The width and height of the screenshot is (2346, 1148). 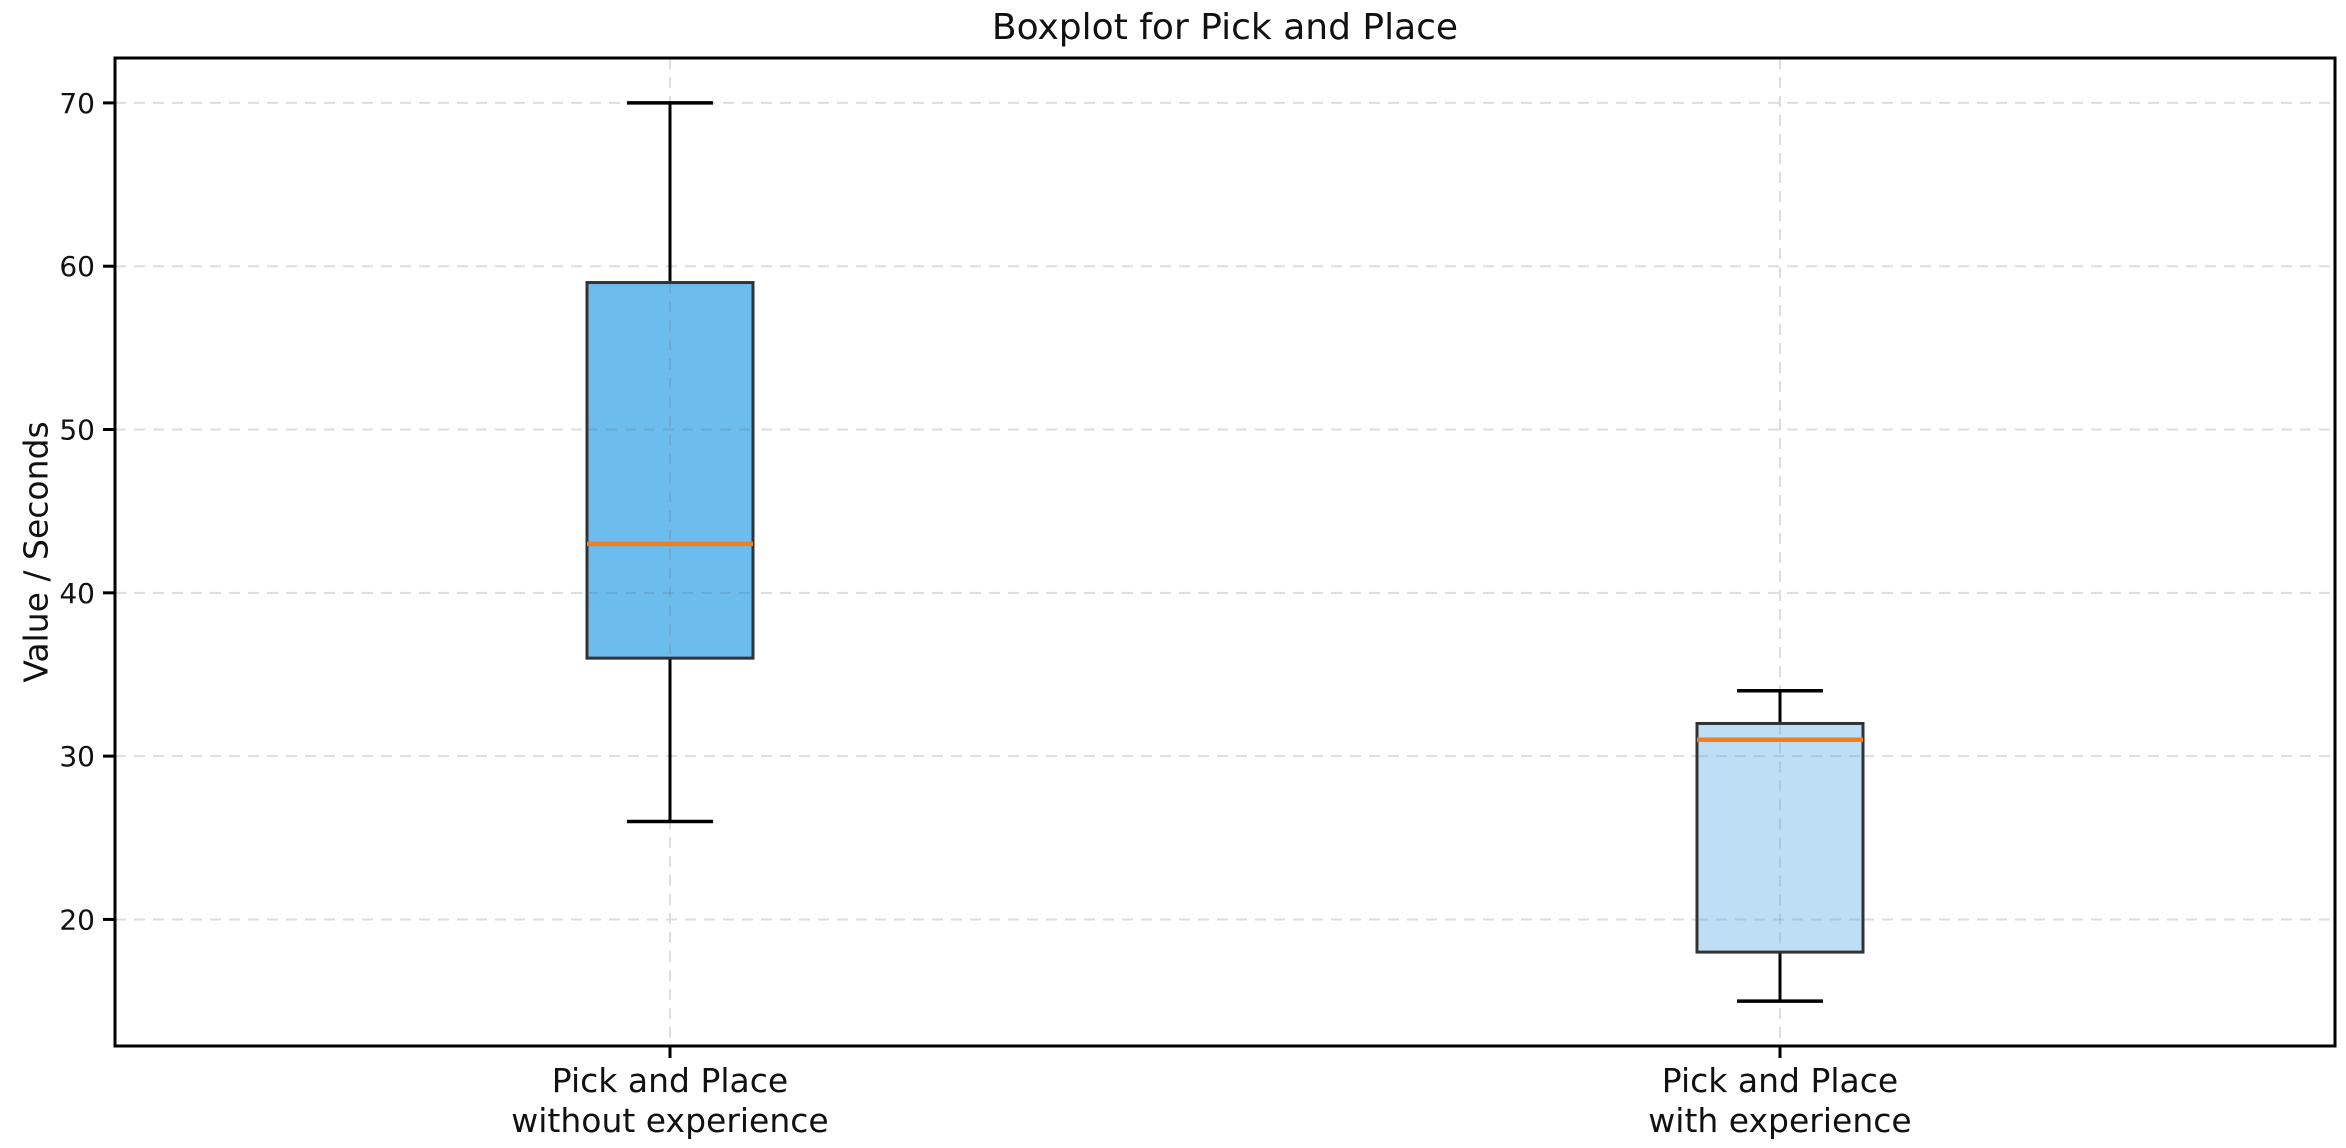 What do you see at coordinates (77, 756) in the screenshot?
I see `y-tick-label-30: 30` at bounding box center [77, 756].